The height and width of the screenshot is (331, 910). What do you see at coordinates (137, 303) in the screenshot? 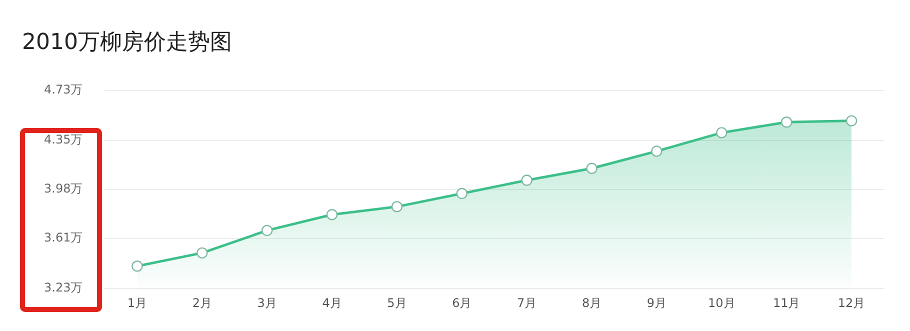
I see `x-tick-label: 1月` at bounding box center [137, 303].